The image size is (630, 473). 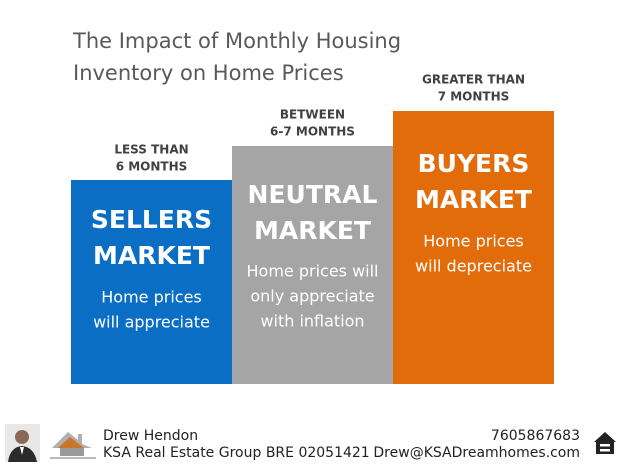 What do you see at coordinates (236, 41) in the screenshot?
I see `title-line: The Impact of Monthly Housing` at bounding box center [236, 41].